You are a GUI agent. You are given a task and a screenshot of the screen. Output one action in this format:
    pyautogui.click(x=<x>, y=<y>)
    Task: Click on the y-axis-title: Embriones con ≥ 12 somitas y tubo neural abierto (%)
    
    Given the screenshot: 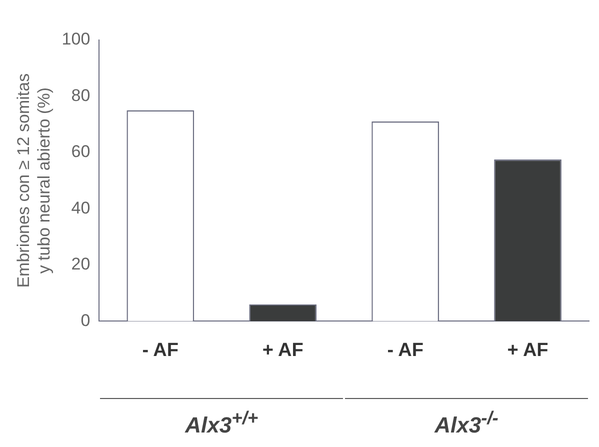 What is the action you would take?
    pyautogui.click(x=34, y=180)
    